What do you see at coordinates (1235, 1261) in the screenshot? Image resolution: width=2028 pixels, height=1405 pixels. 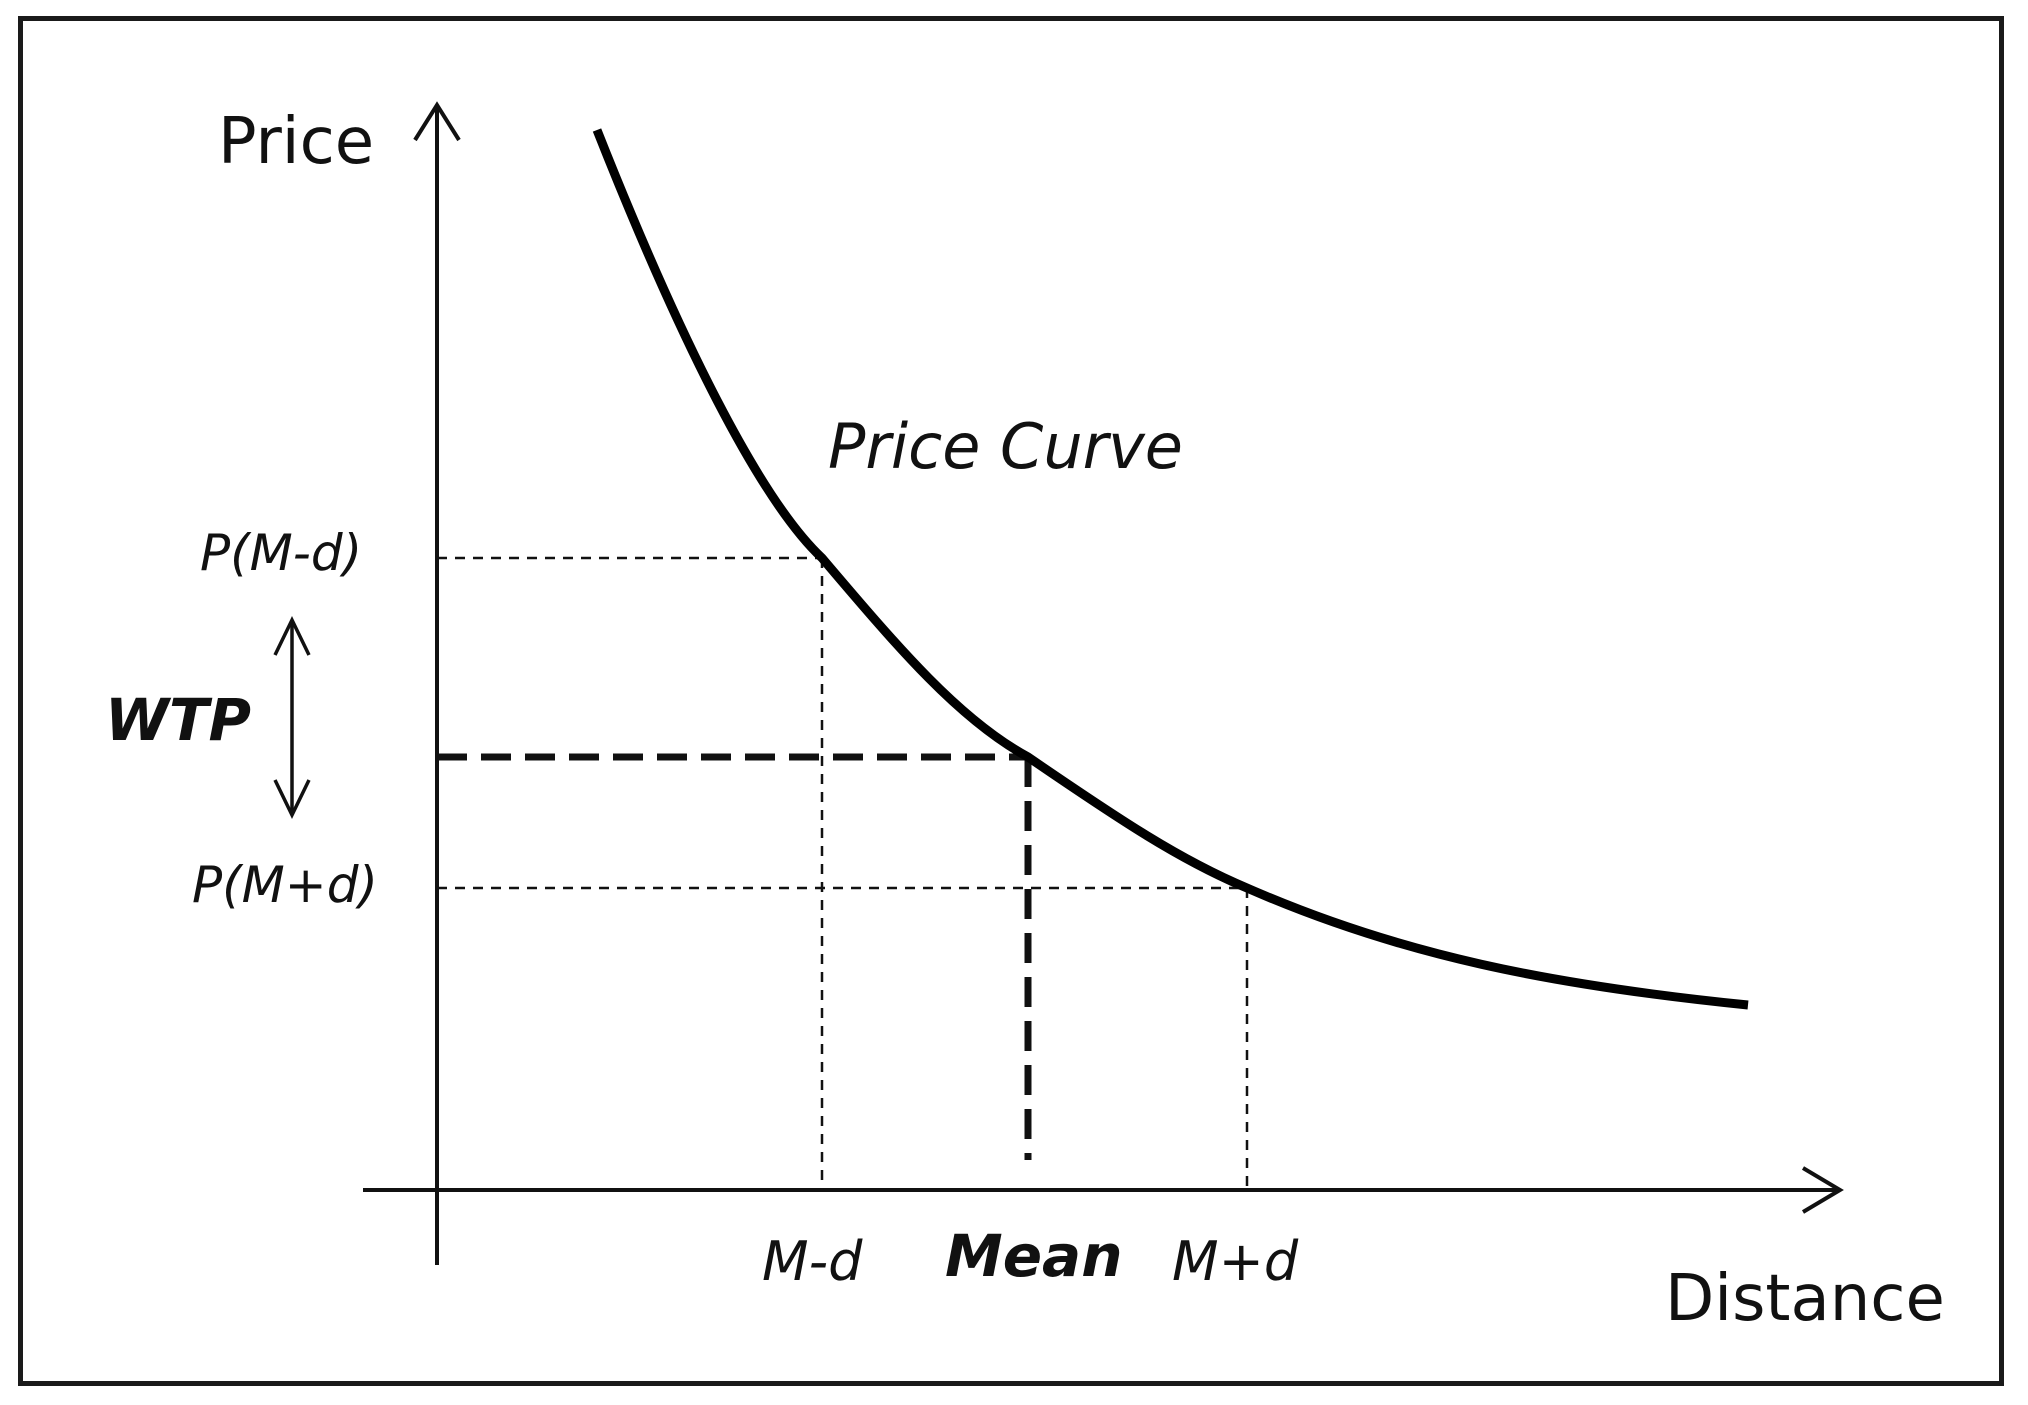 I see `m-plus-label: M+d` at bounding box center [1235, 1261].